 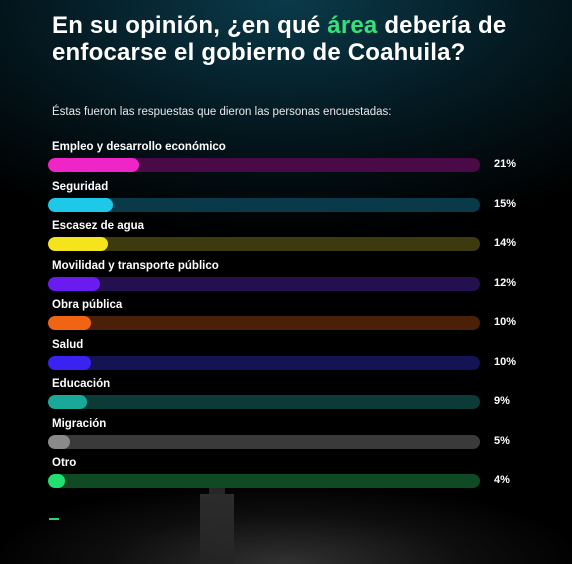 What do you see at coordinates (68, 344) in the screenshot?
I see `bar-category-label: Salud` at bounding box center [68, 344].